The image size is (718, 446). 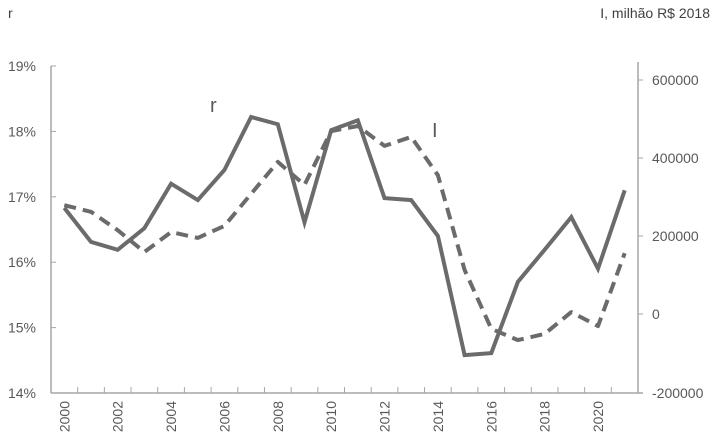 What do you see at coordinates (331, 416) in the screenshot?
I see `x-axis-tick-label: 2010` at bounding box center [331, 416].